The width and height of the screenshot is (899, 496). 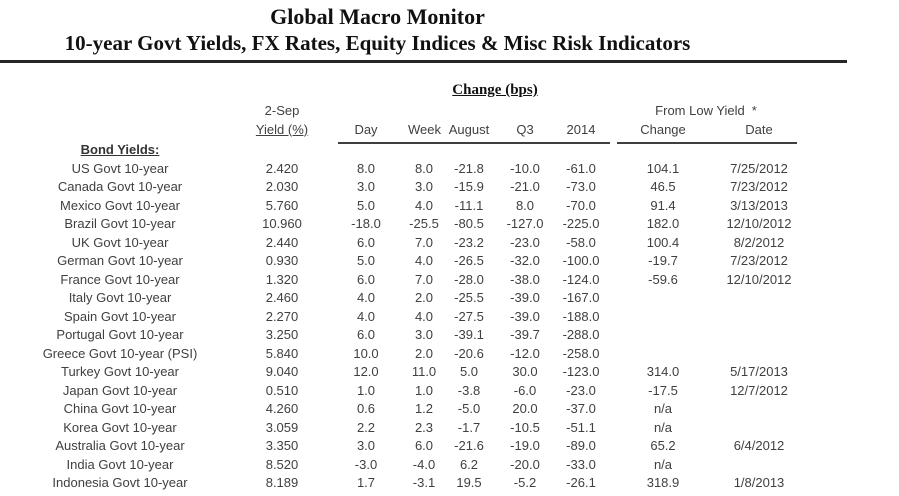 I want to click on cell-from-low-change: -17.5, so click(x=663, y=390).